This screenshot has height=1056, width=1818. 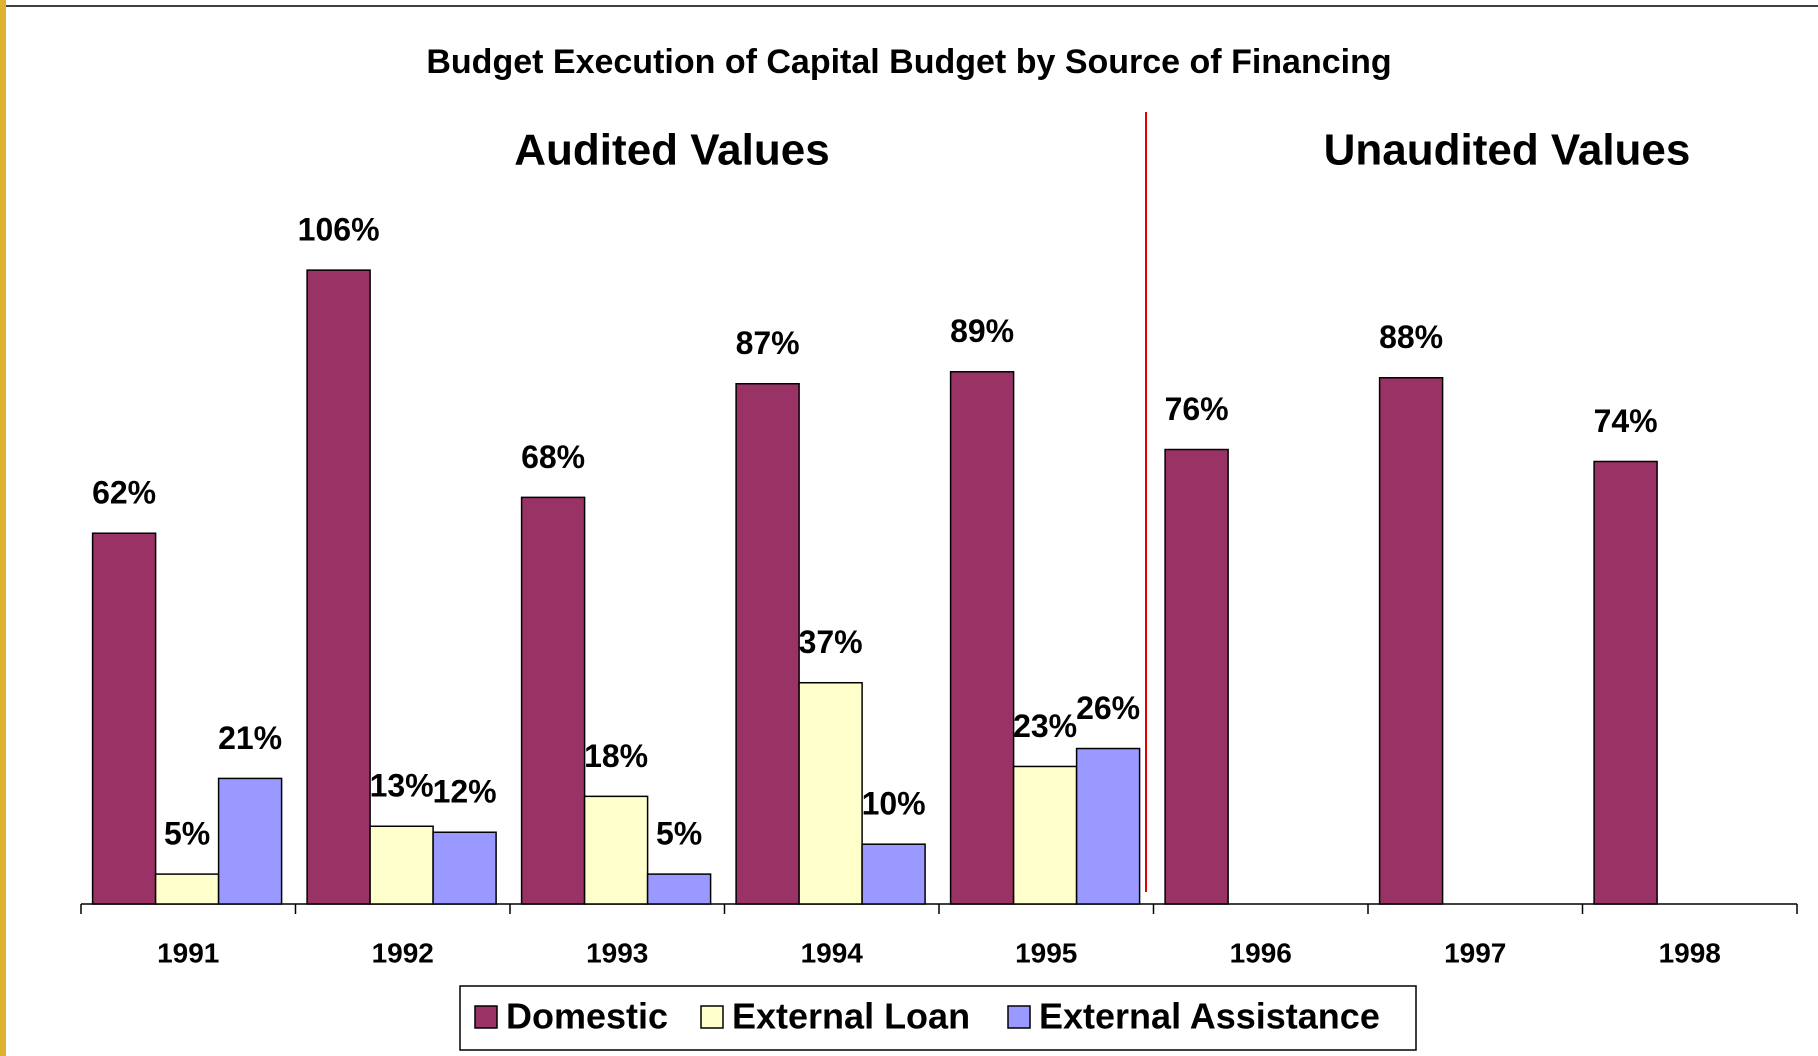 I want to click on data-label: 18%, so click(x=616, y=756).